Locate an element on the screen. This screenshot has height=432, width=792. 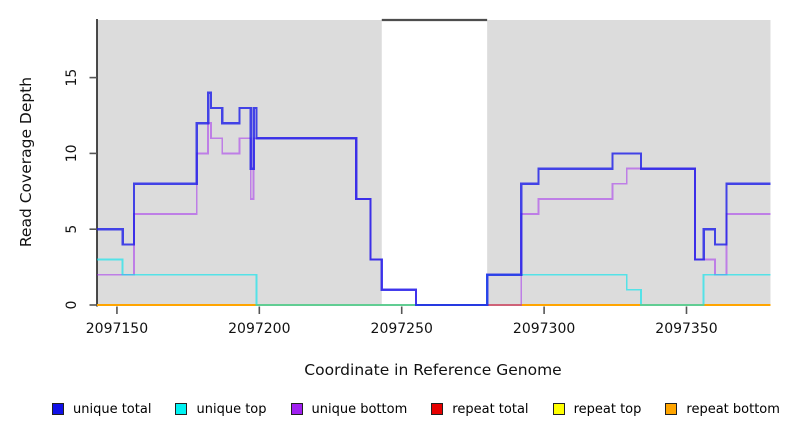
legend-item-label: repeat total is located at coordinates (490, 409).